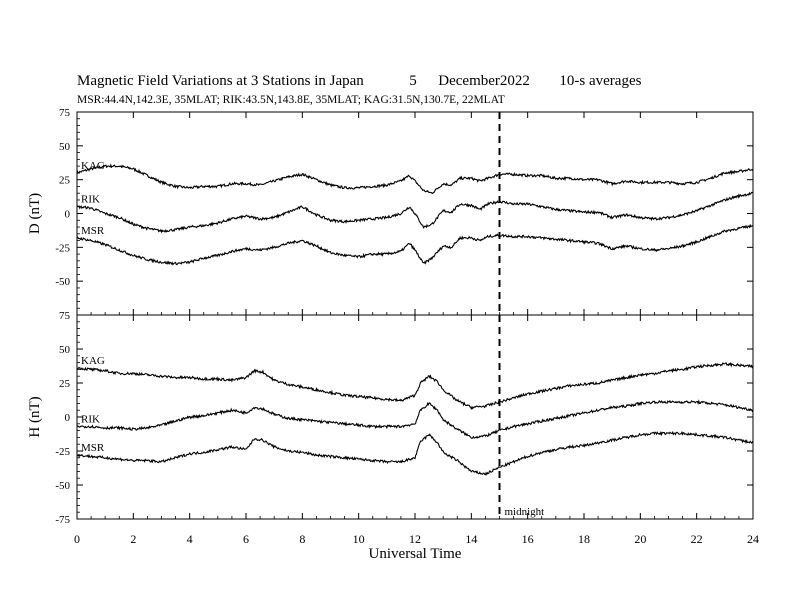  What do you see at coordinates (359, 539) in the screenshot?
I see `x-tick-label: 10` at bounding box center [359, 539].